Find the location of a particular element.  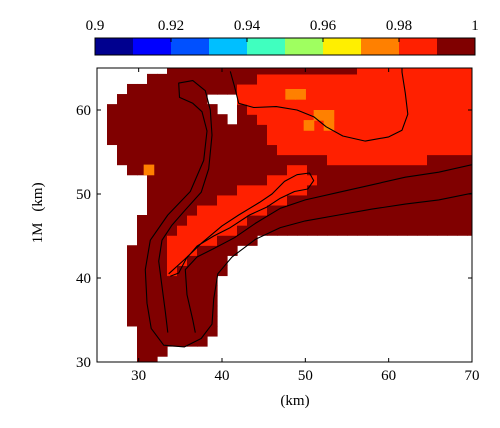

x-tick-label: 40 is located at coordinates (222, 376).